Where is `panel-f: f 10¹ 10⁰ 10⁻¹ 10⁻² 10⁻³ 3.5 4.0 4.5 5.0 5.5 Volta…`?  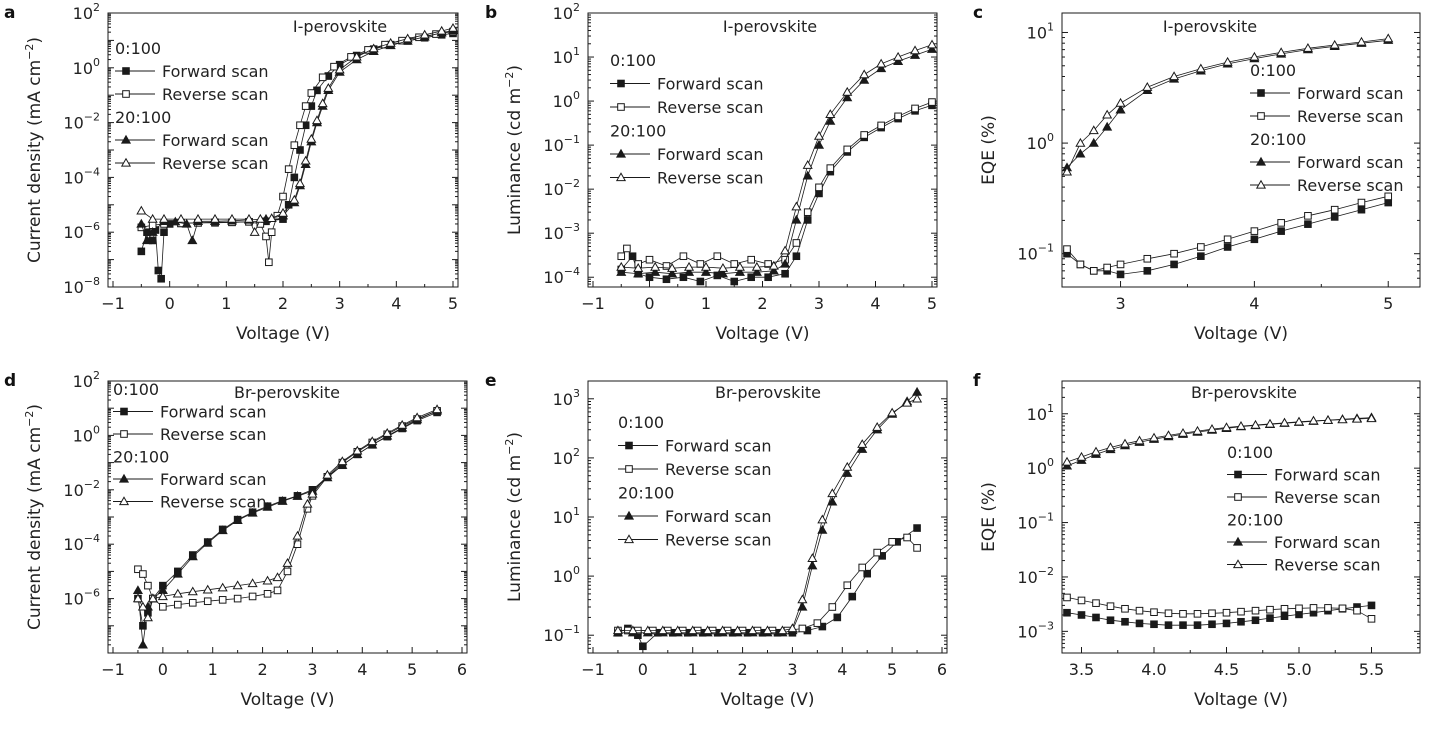 panel-f: f 10¹ 10⁰ 10⁻¹ 10⁻² 10⁻³ 3.5 4.0 4.5 5.0 5.5 Volta… is located at coordinates (1197, 540).